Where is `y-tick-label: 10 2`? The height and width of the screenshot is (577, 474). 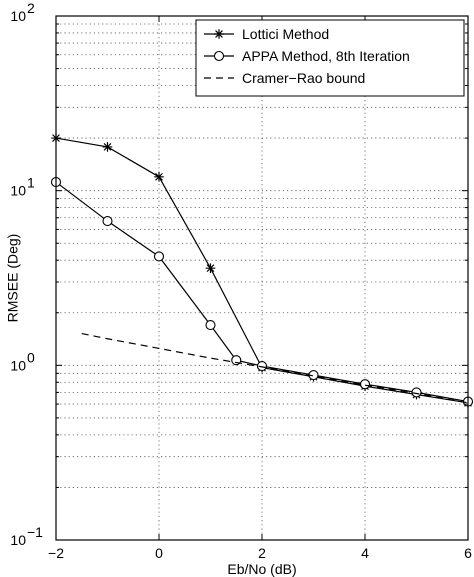 y-tick-label: 10 2 is located at coordinates (22, 12).